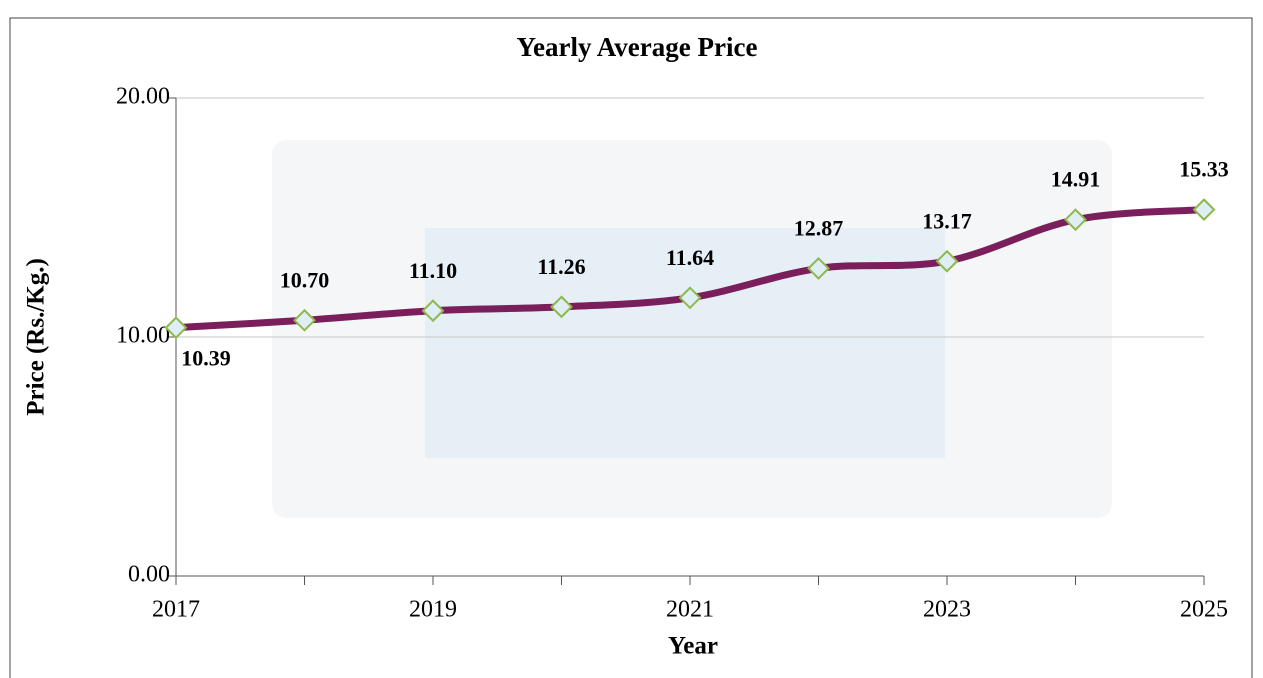 The image size is (1263, 678). I want to click on chart-title: Yearly Average Price, so click(637, 47).